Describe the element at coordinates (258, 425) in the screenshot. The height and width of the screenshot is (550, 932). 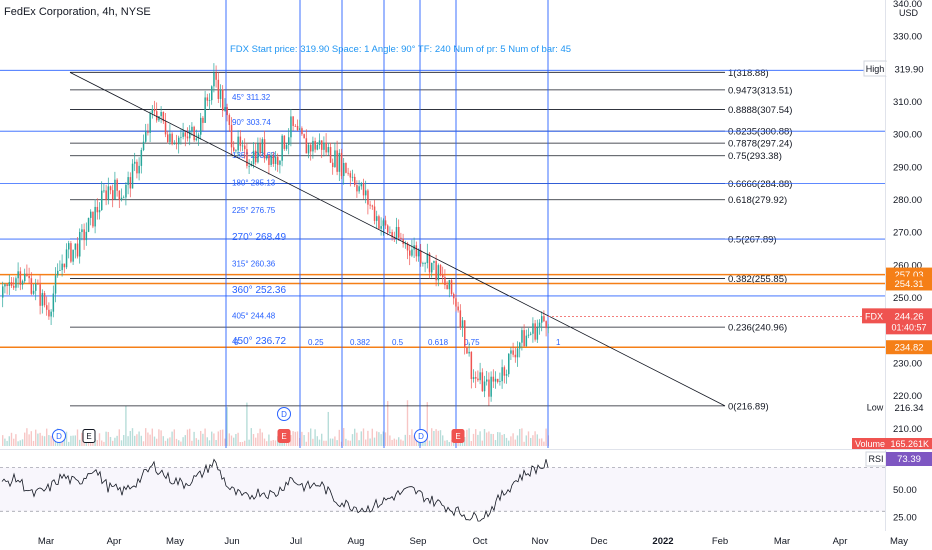
I see `event-markers: D E D E D E` at that location.